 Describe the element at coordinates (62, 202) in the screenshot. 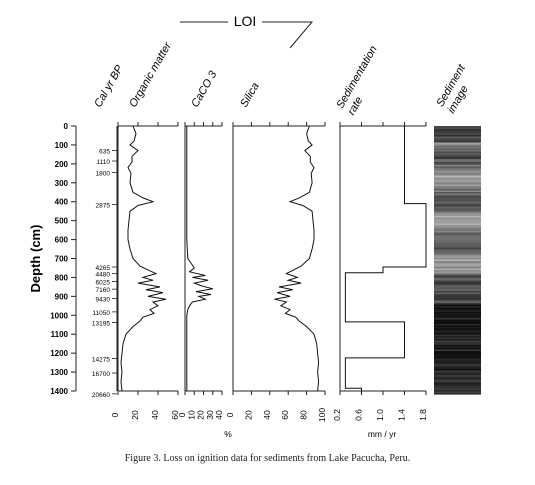

I see `depth-tick-label: 400` at that location.